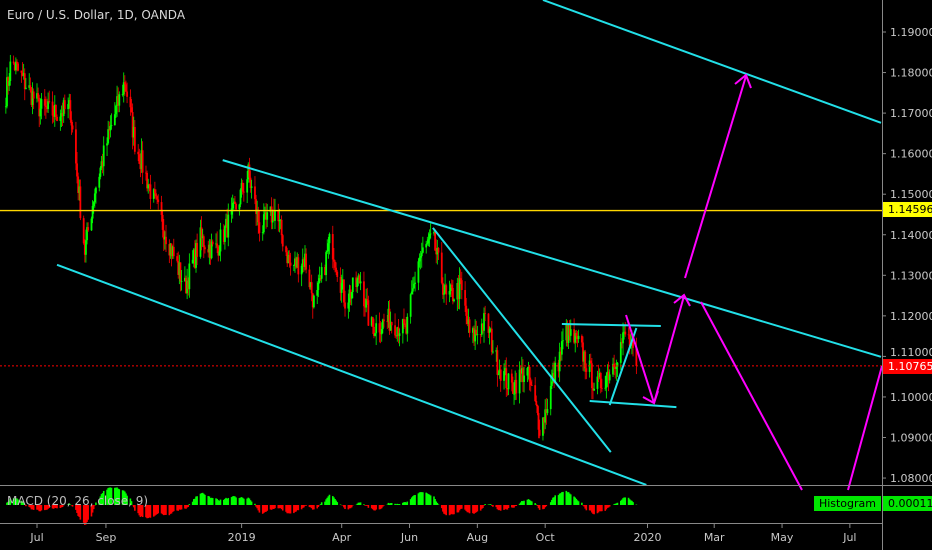 This screenshot has width=932, height=550. I want to click on x-tick-label: Jun, so click(409, 537).